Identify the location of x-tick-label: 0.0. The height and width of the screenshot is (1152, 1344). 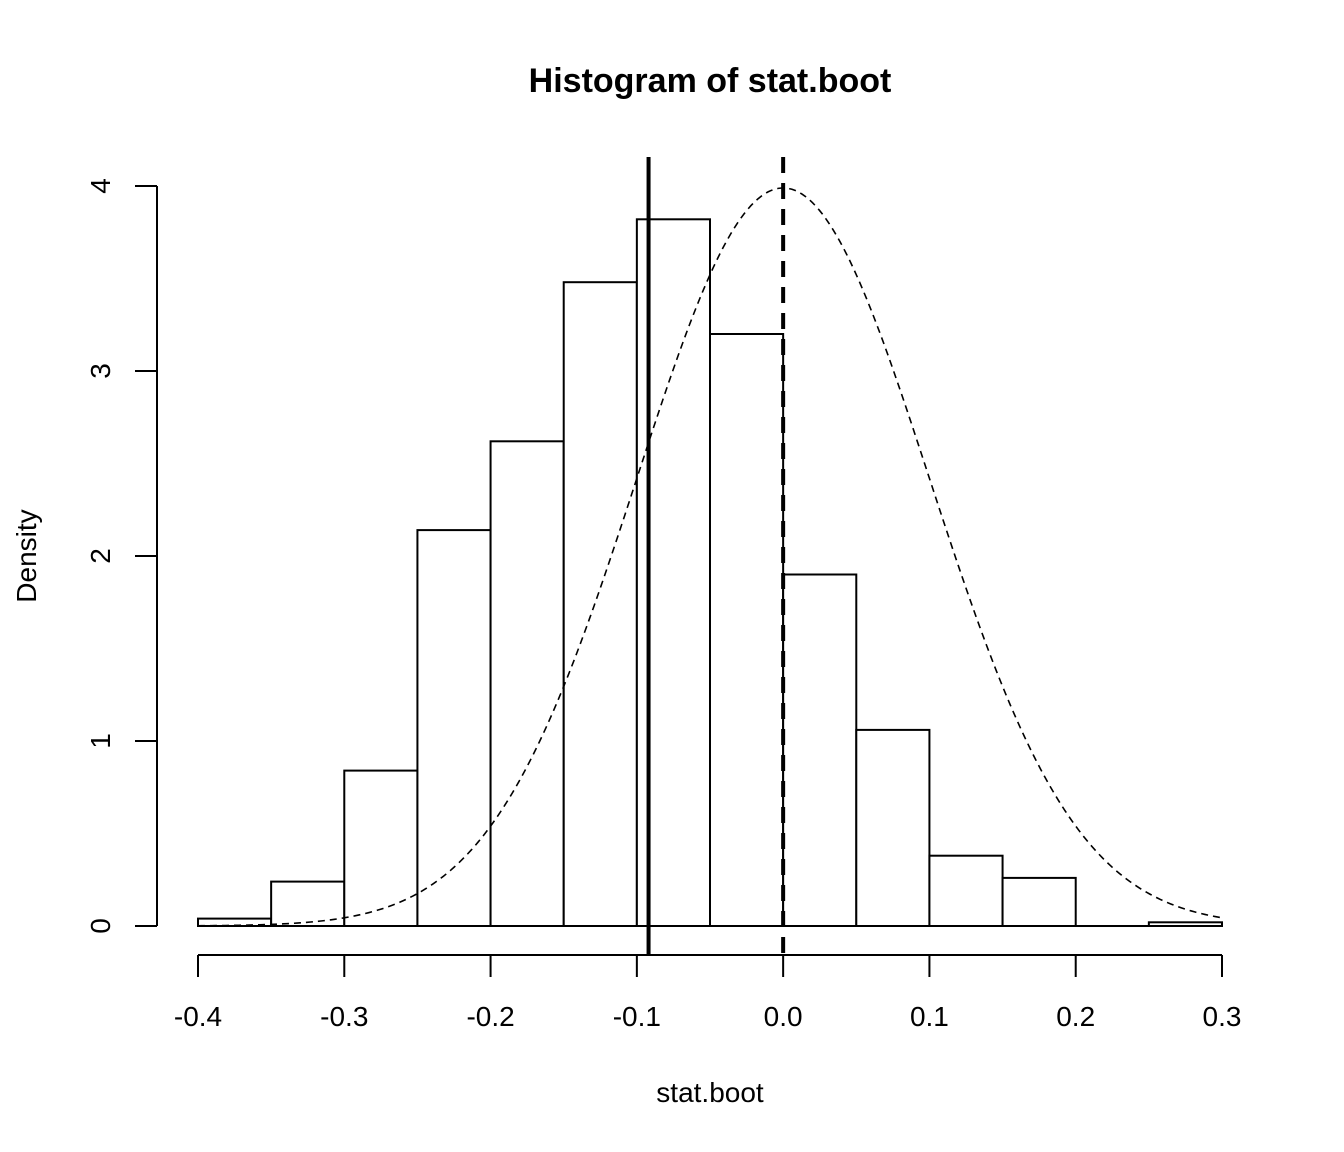
(783, 1016).